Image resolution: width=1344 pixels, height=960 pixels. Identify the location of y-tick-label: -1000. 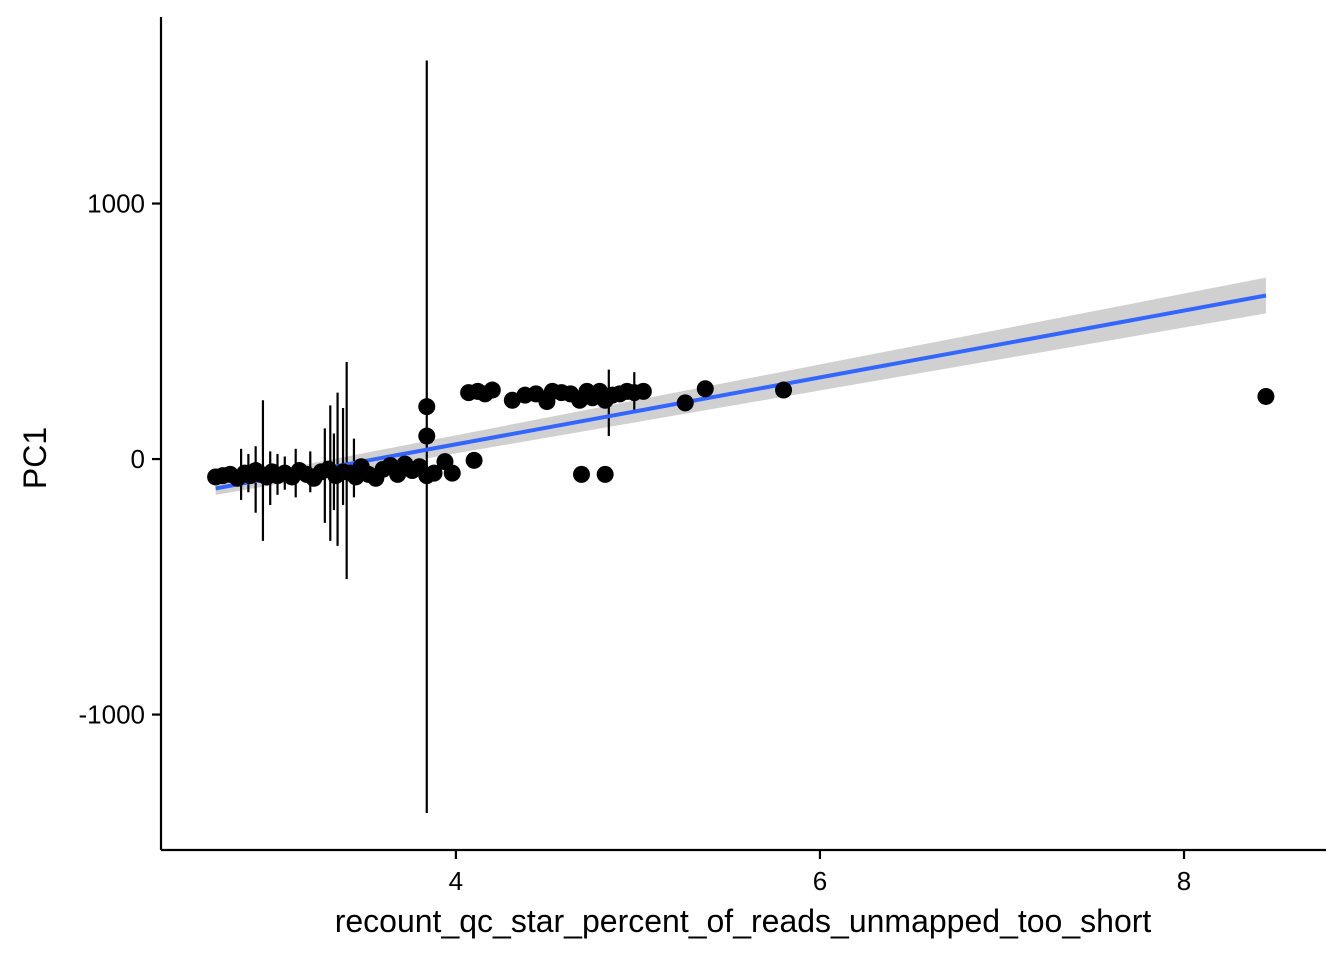
(112, 715).